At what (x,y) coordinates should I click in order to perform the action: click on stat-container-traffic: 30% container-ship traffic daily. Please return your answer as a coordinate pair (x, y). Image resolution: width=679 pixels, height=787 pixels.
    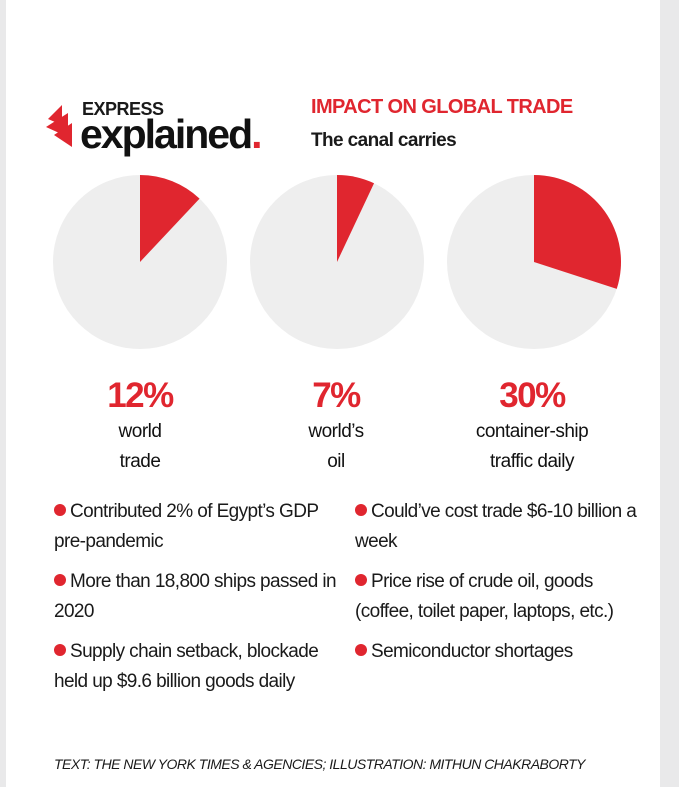
    Looking at the image, I should click on (532, 426).